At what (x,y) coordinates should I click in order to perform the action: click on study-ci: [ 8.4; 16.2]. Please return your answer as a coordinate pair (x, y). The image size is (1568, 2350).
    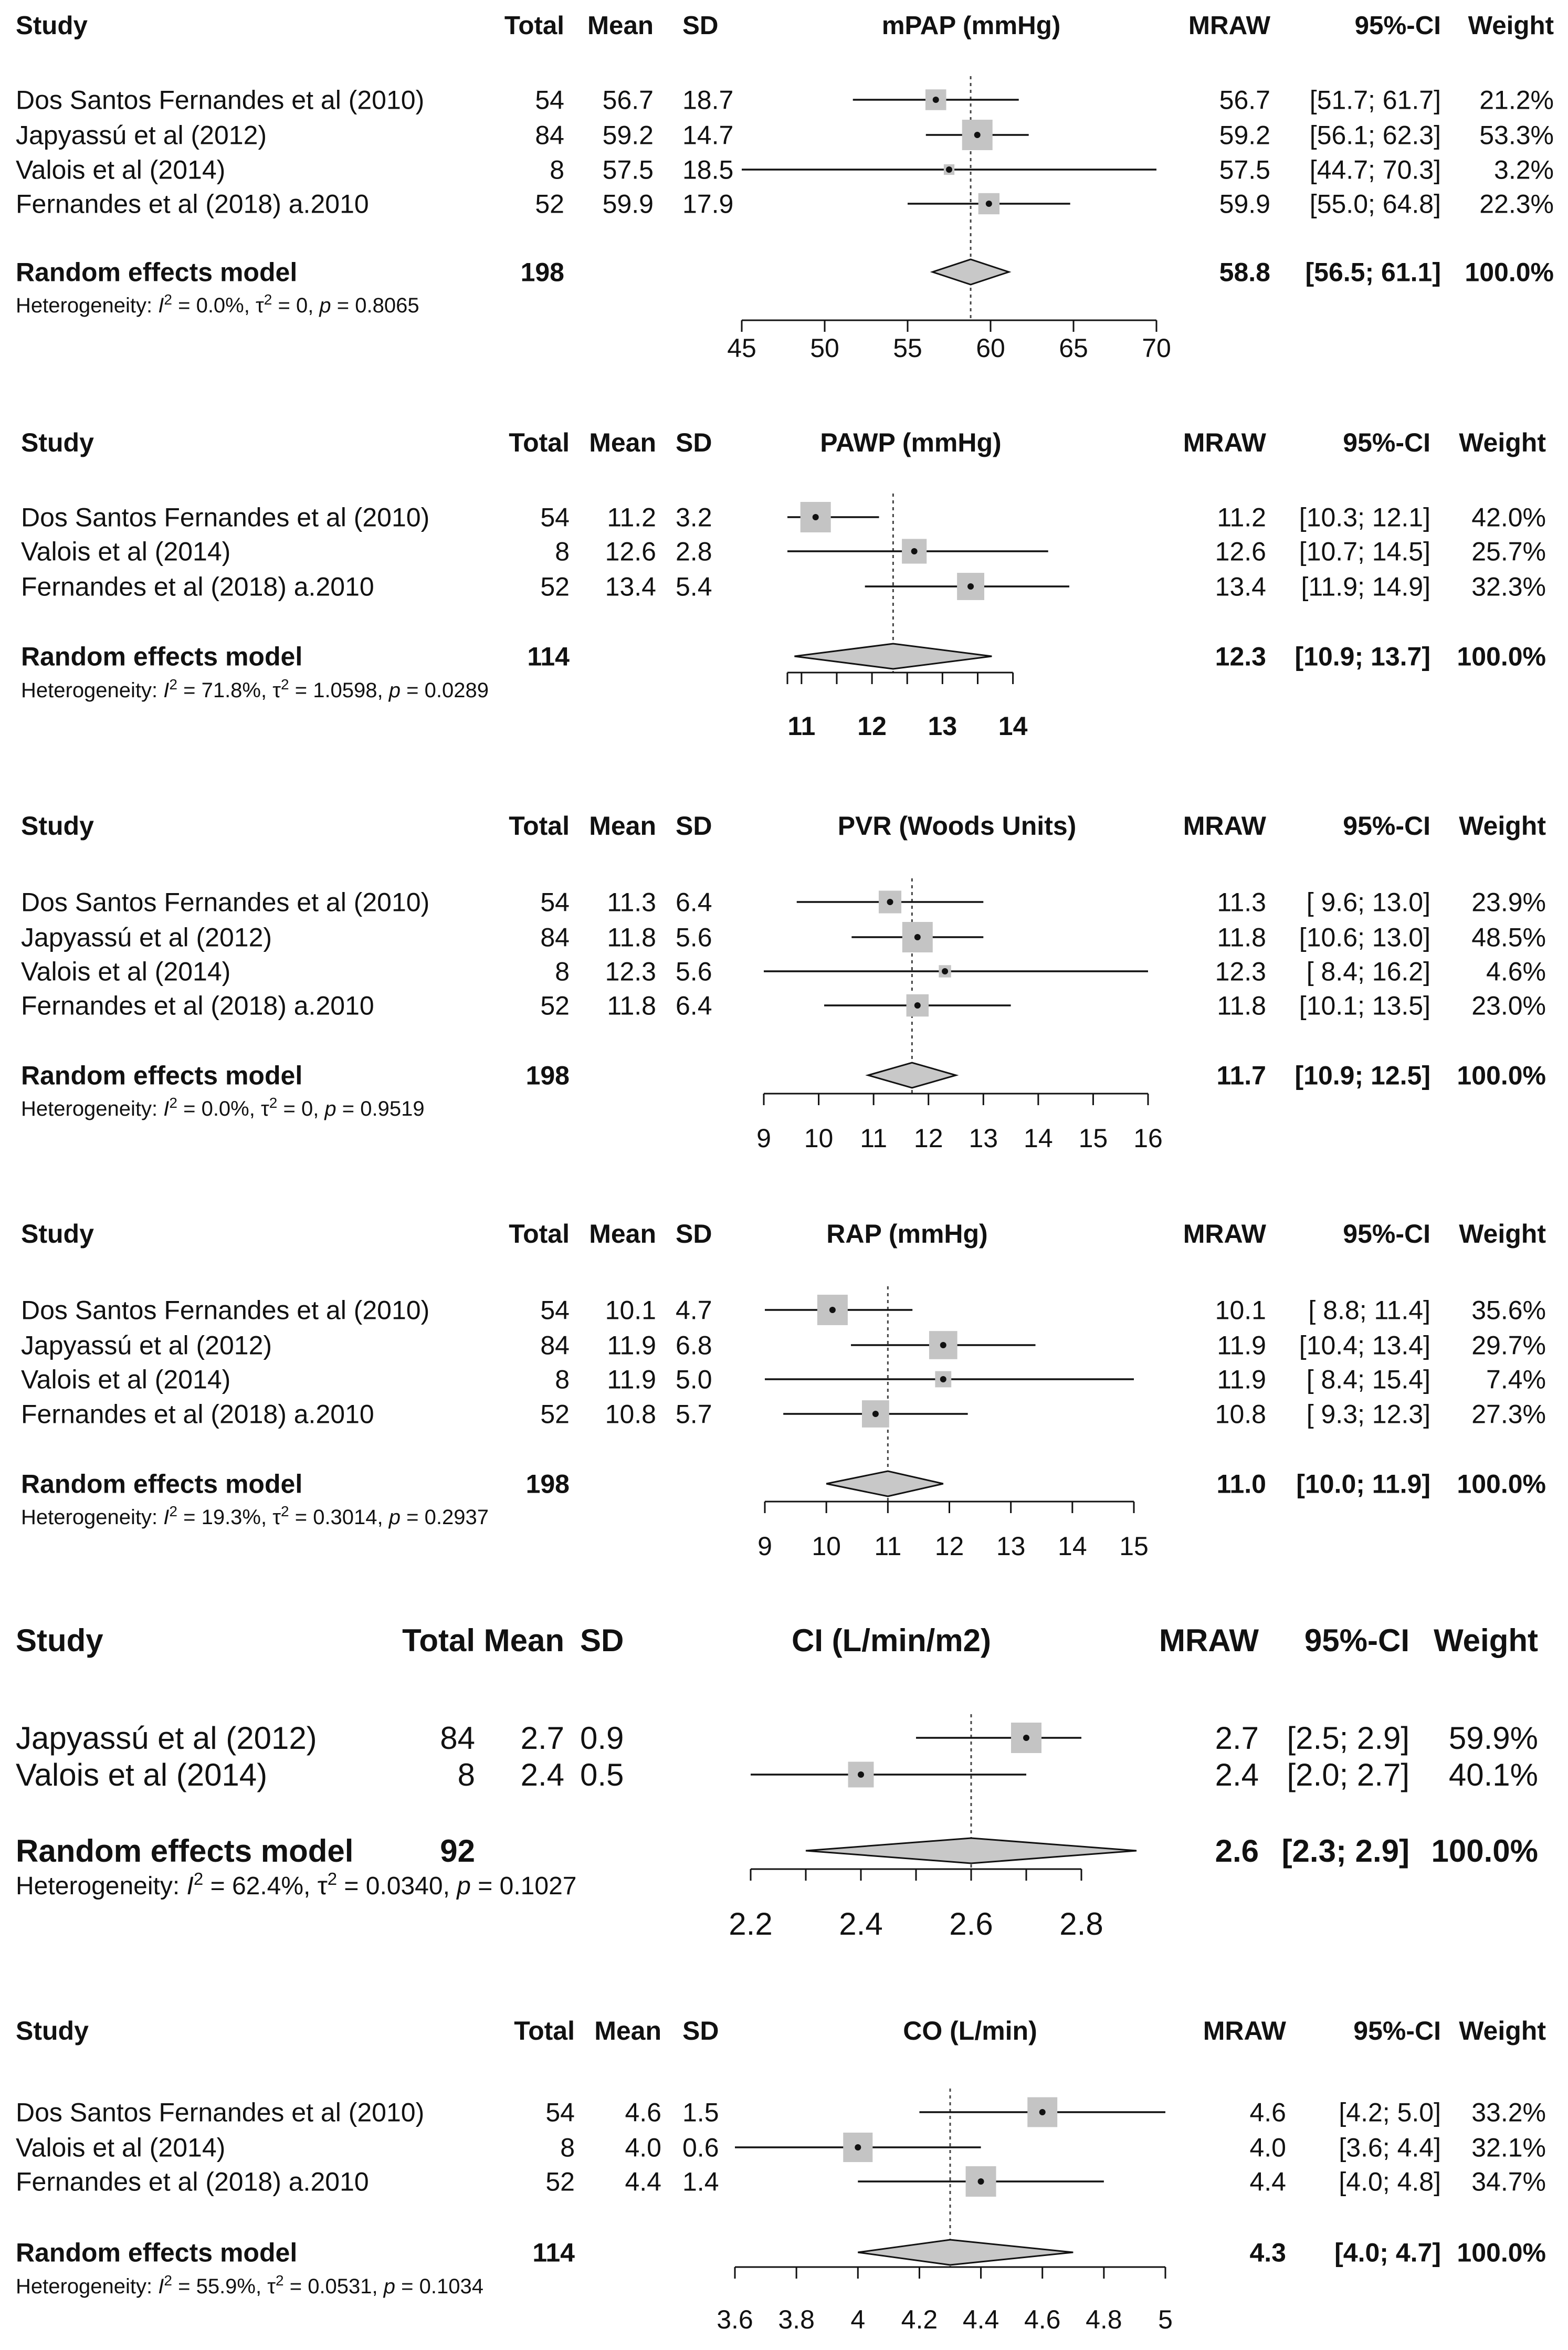
    Looking at the image, I should click on (1368, 972).